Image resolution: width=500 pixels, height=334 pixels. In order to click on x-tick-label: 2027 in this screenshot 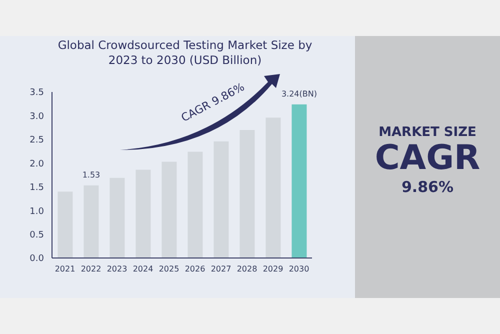, I will do `click(221, 269)`.